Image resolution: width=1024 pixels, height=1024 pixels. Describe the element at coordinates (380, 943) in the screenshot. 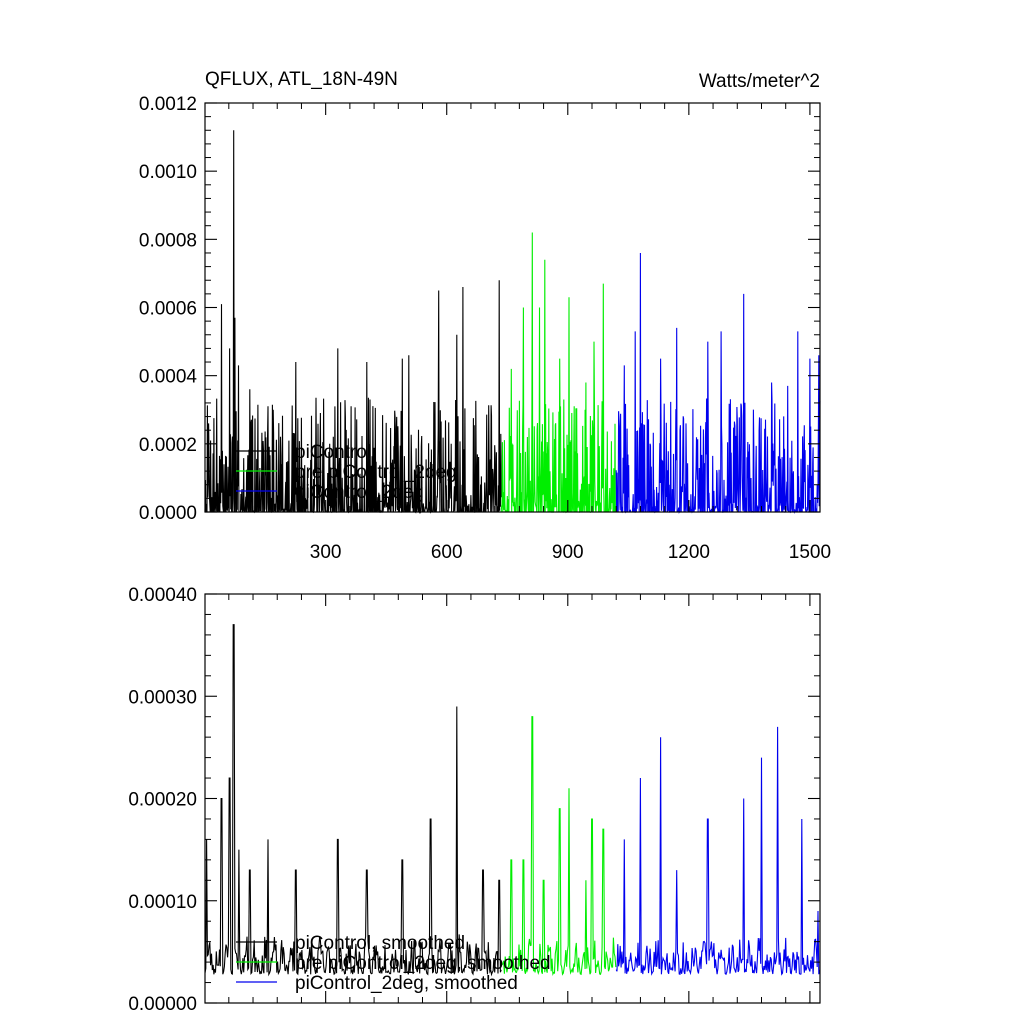

I see `legend-label-piControl-smoothed: piControl, smoothed` at that location.